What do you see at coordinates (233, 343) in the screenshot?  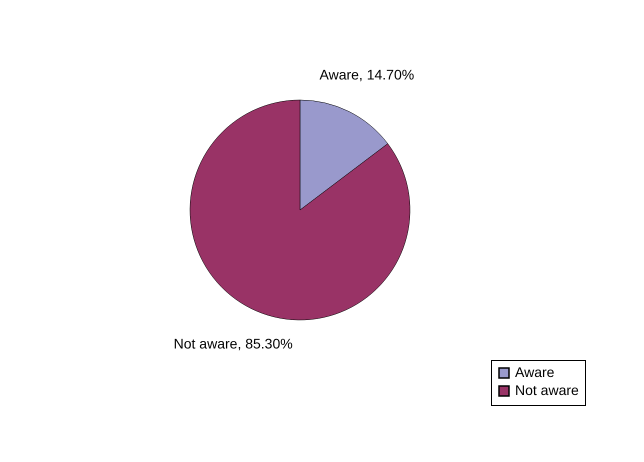 I see `data-label: Not aware, 85.30%` at bounding box center [233, 343].